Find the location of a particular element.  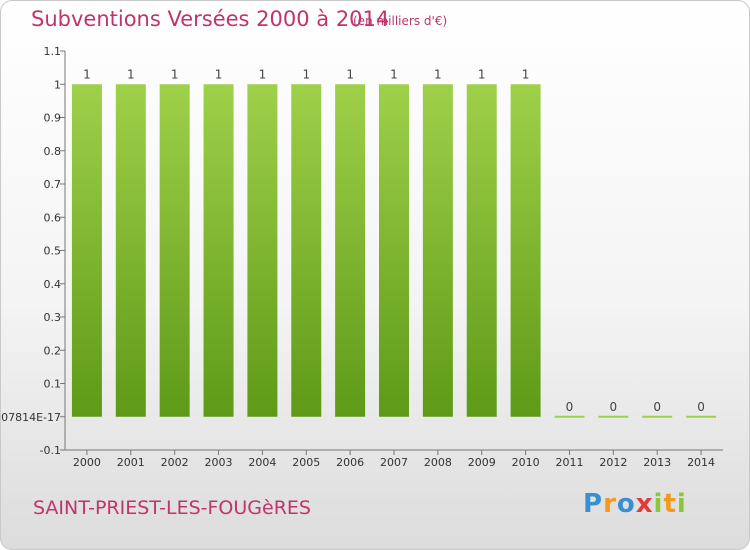

y-tick-label: 0.9 is located at coordinates (53, 118).